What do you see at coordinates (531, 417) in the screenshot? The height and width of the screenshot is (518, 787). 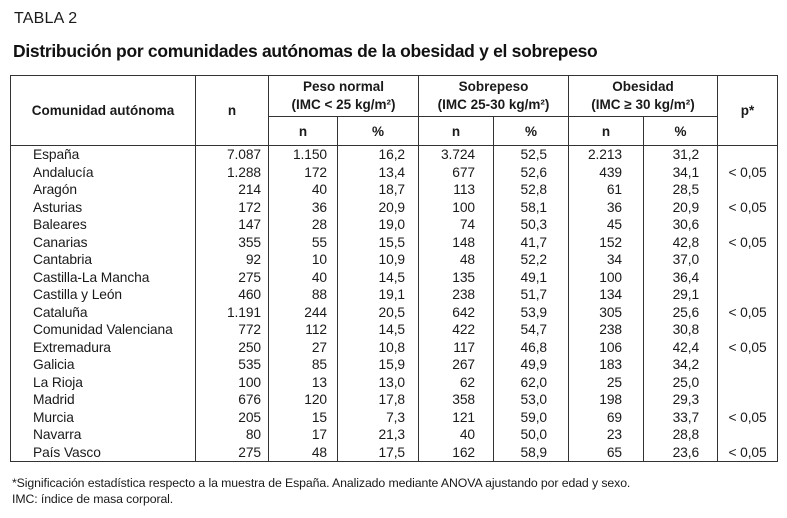 I see `cell-overweight-pct: 59,0` at bounding box center [531, 417].